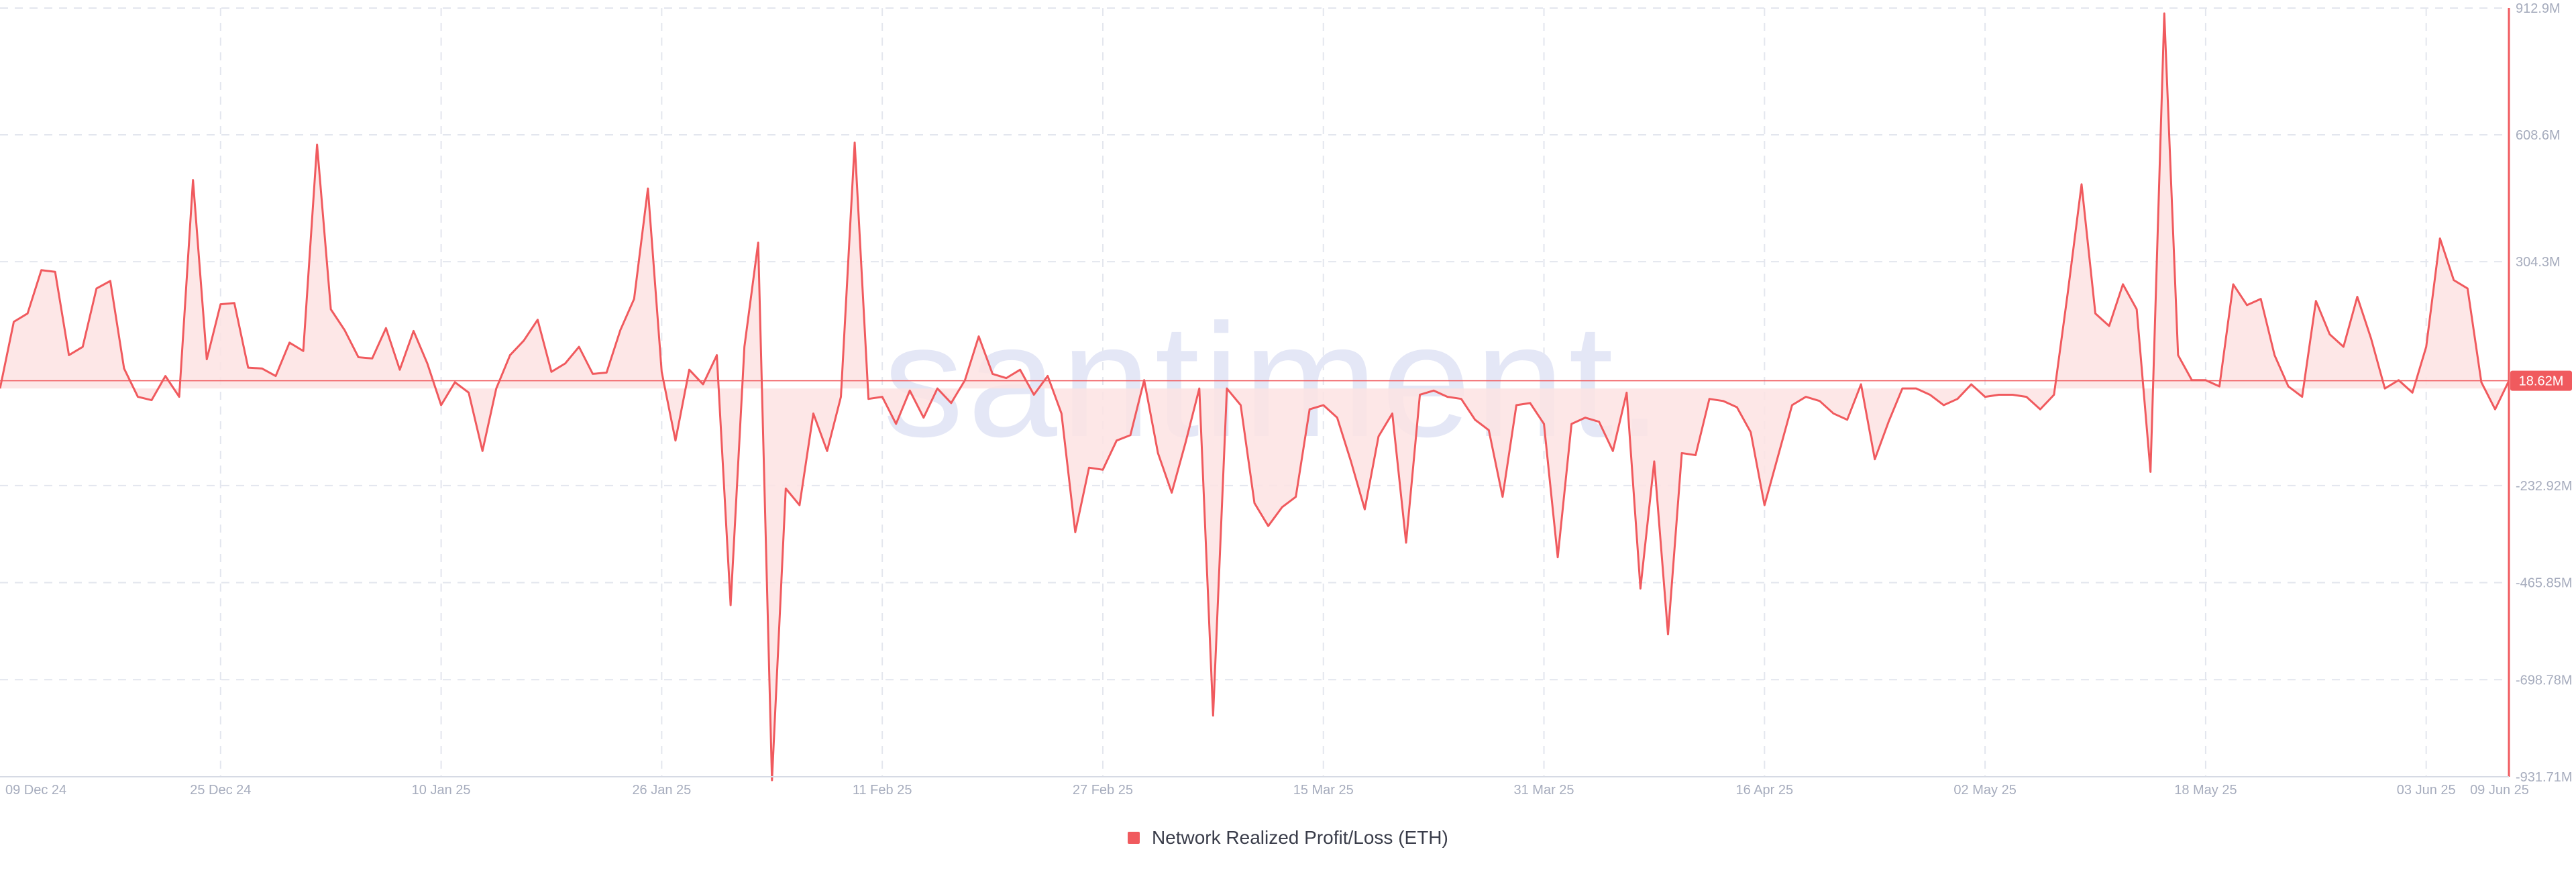  I want to click on y-tick-label: -931.71M, so click(2544, 778).